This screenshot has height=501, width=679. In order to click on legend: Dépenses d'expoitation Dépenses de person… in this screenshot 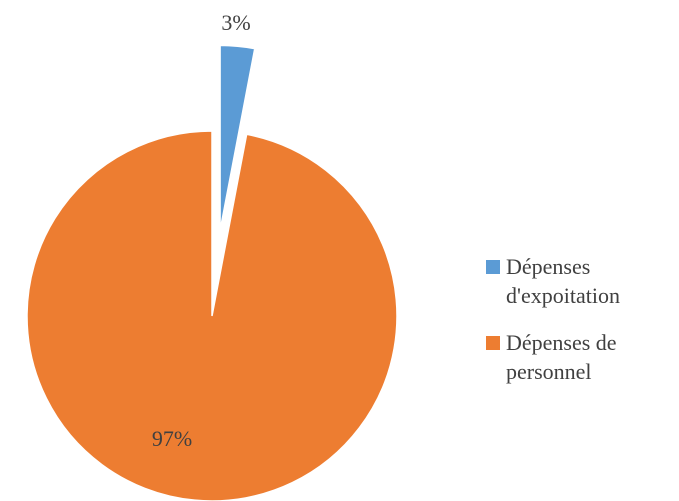, I will do `click(576, 328)`.